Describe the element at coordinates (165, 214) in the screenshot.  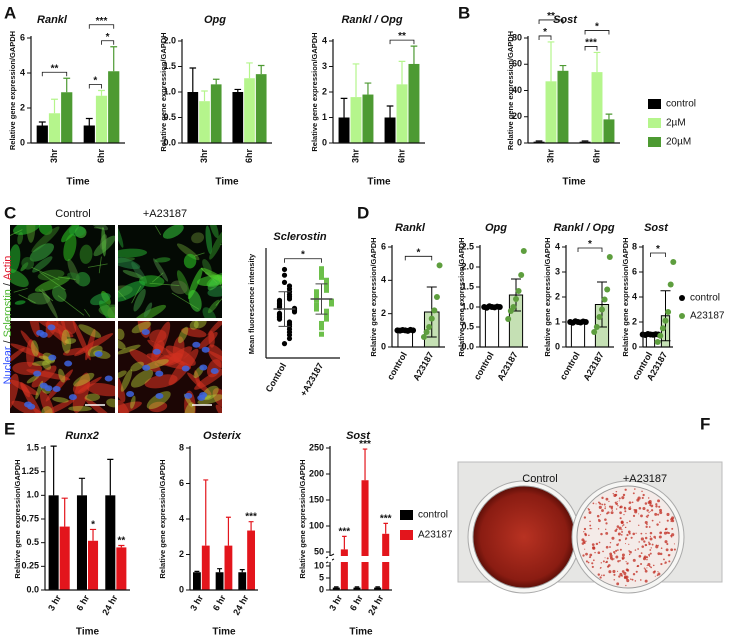
I see `image-label: +A23187` at that location.